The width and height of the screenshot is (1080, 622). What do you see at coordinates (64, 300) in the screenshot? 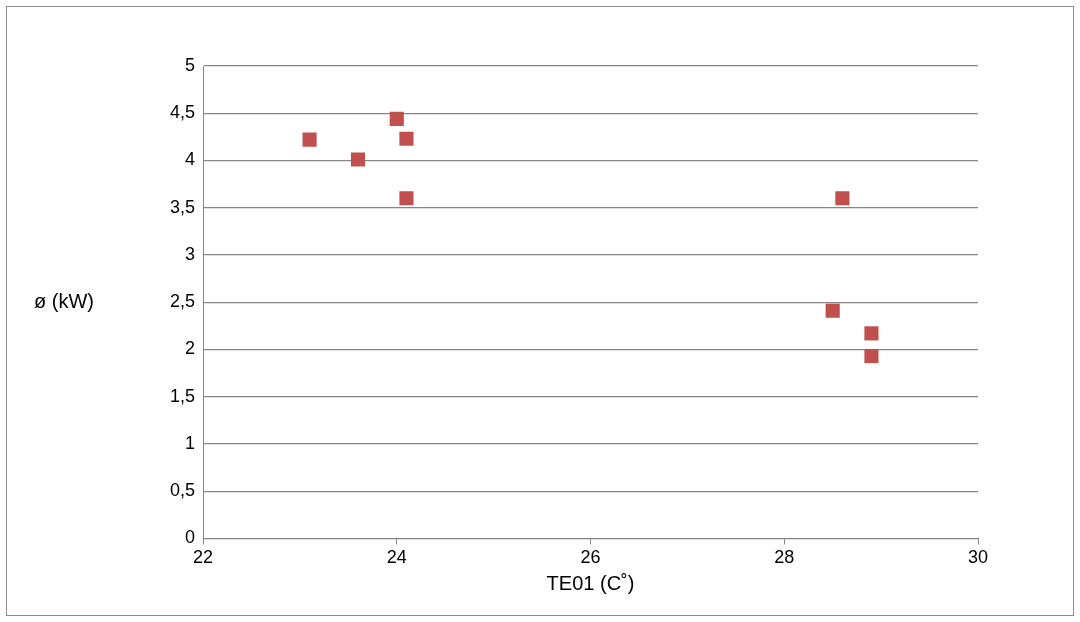
I see `y-axis-title: ø (kW)` at bounding box center [64, 300].